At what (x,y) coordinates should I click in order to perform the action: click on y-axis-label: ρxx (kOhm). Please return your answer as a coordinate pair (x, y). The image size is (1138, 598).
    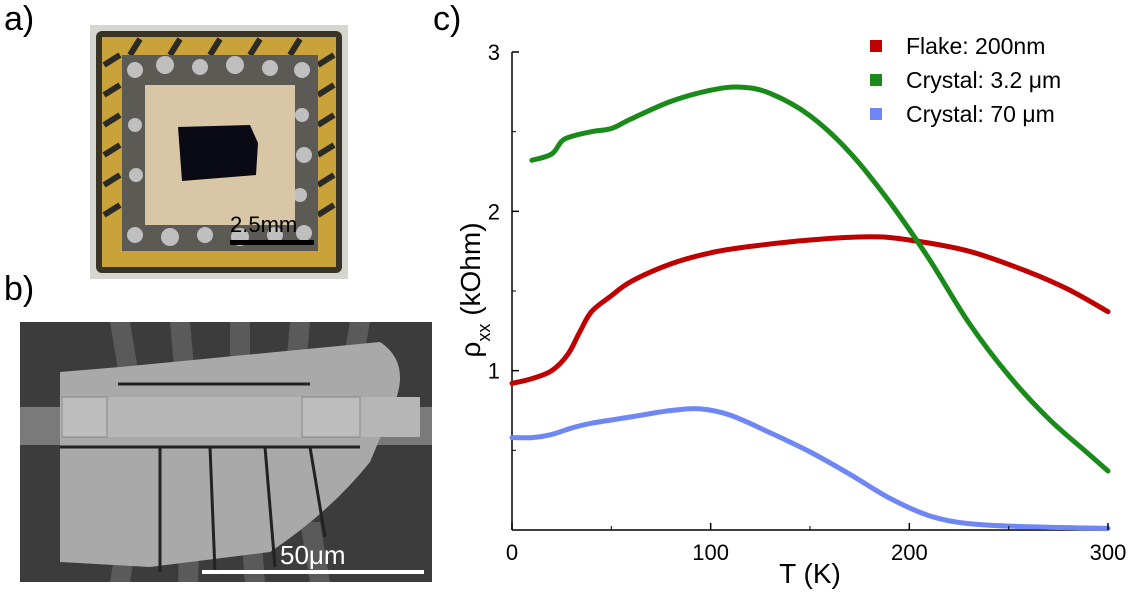
    Looking at the image, I should click on (474, 289).